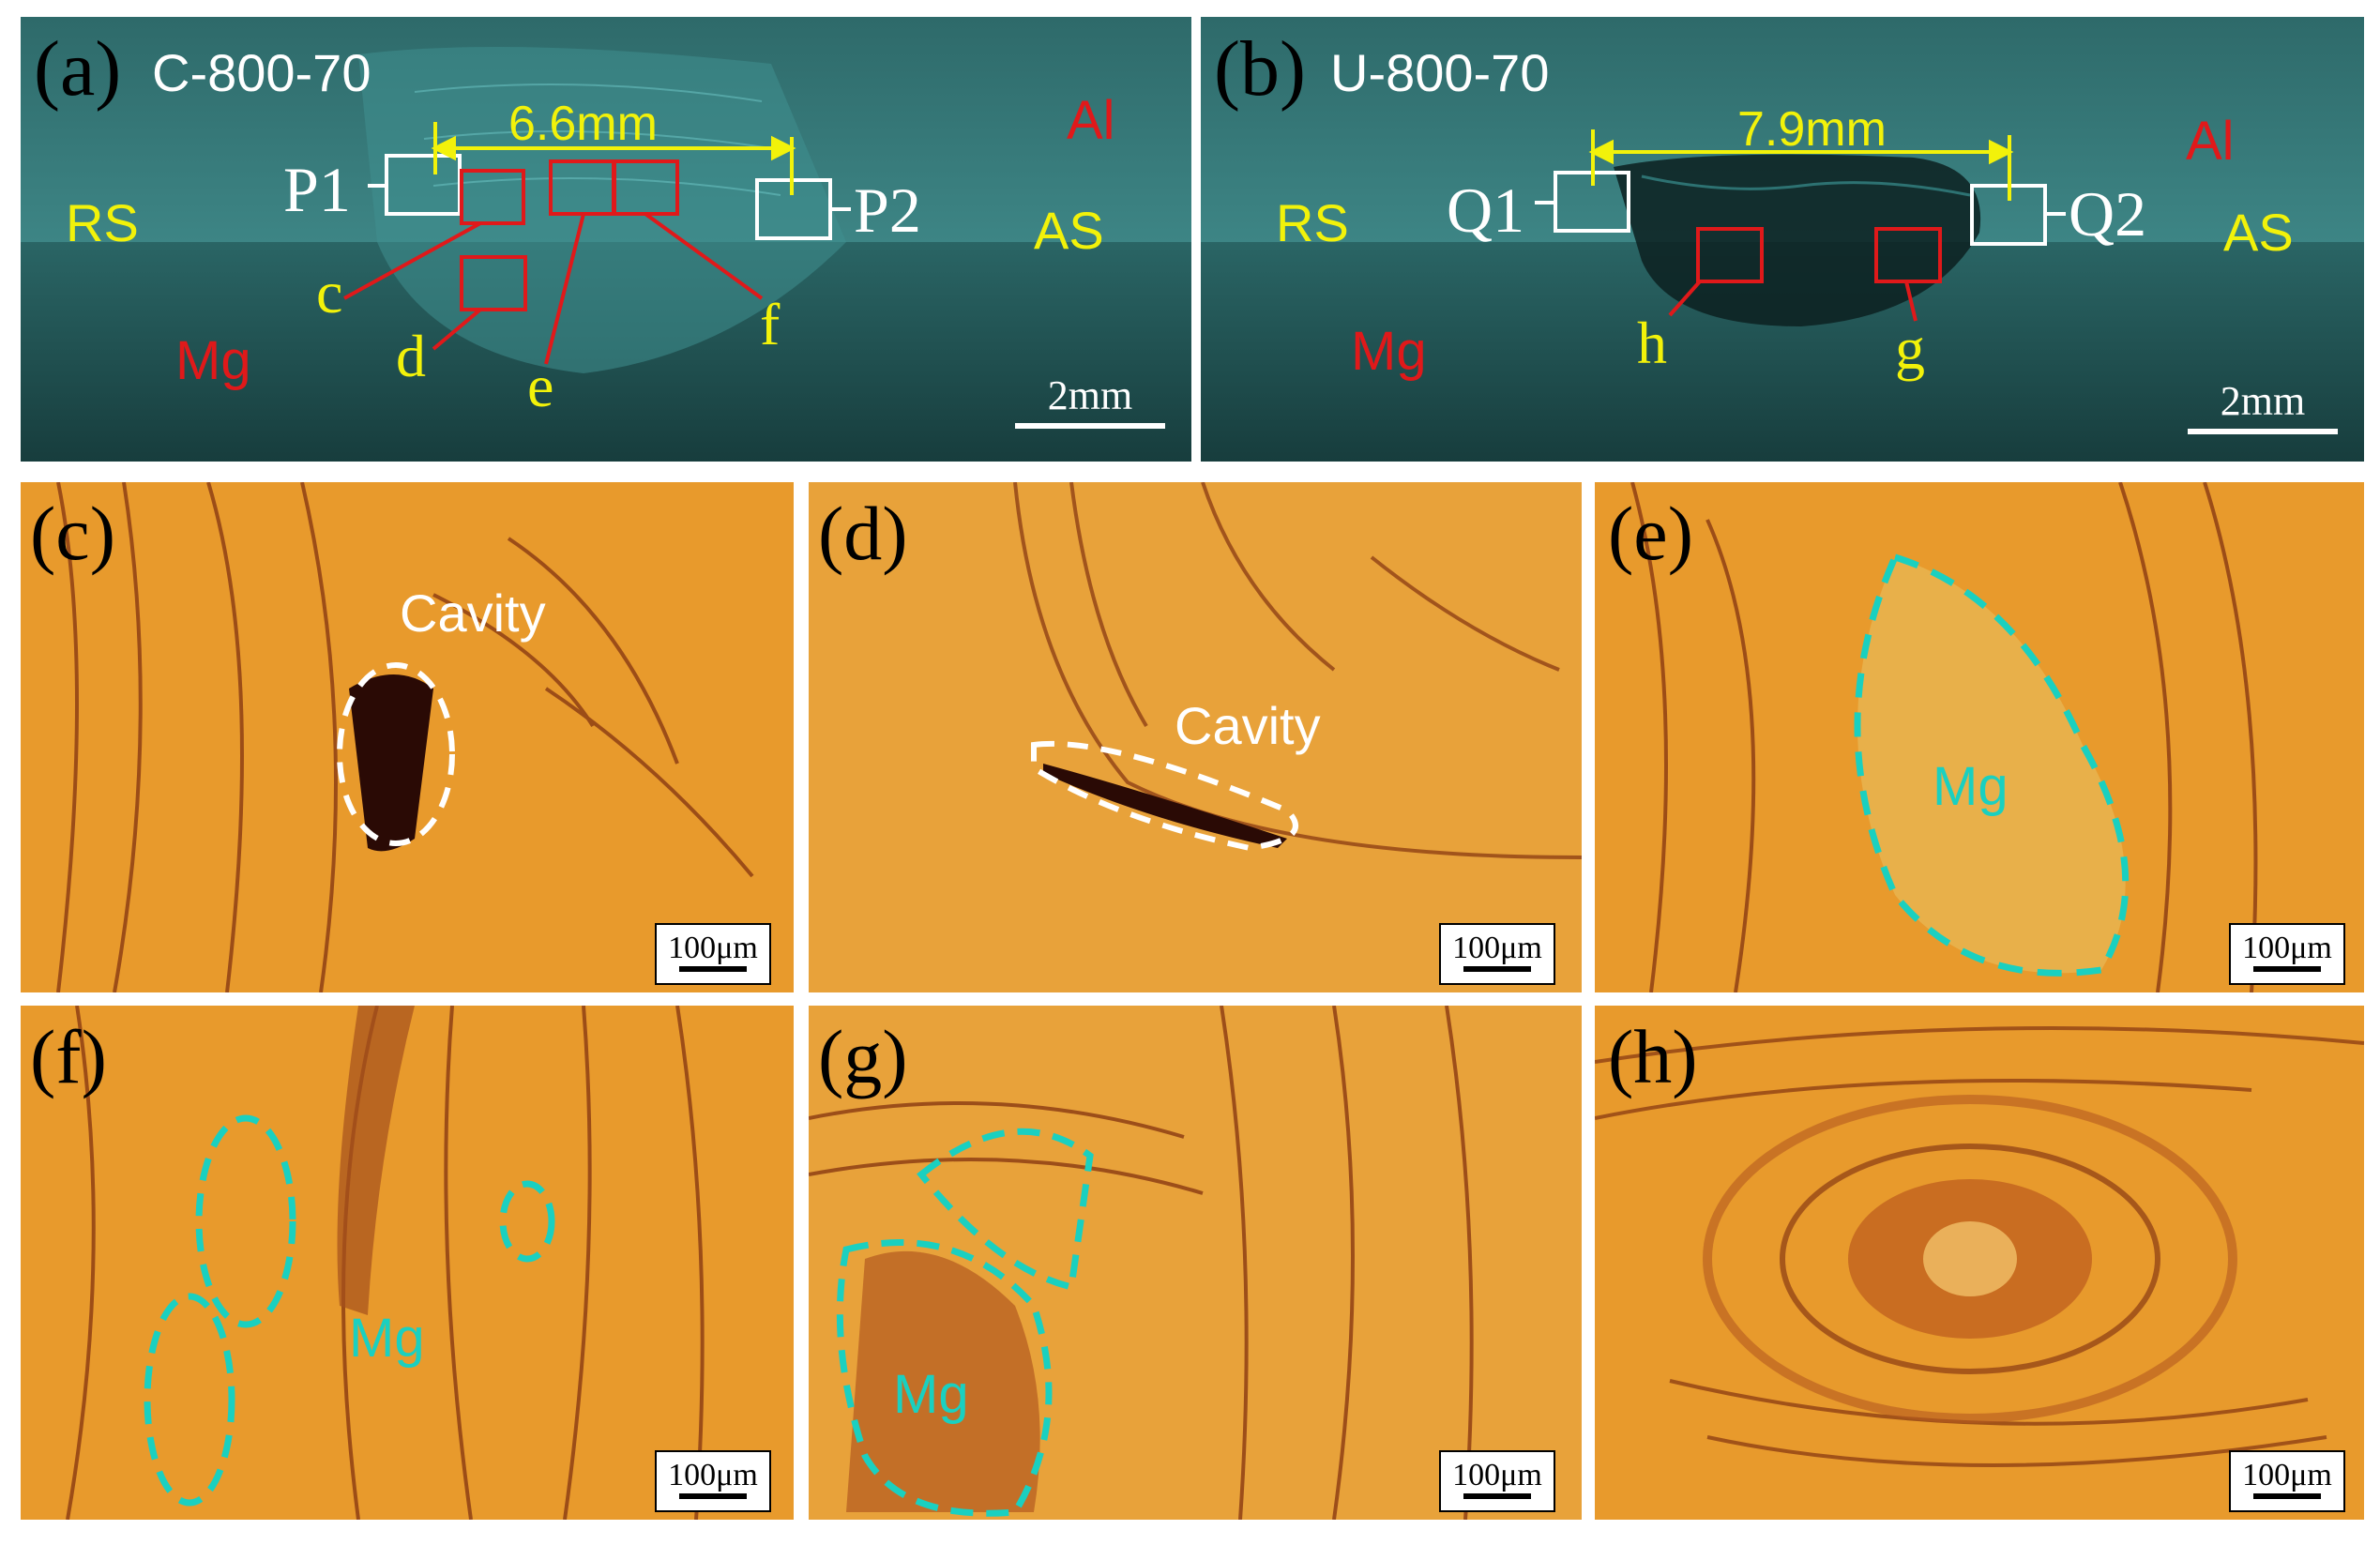 The width and height of the screenshot is (2380, 1545). I want to click on panel-d-note: Cavity, so click(1248, 726).